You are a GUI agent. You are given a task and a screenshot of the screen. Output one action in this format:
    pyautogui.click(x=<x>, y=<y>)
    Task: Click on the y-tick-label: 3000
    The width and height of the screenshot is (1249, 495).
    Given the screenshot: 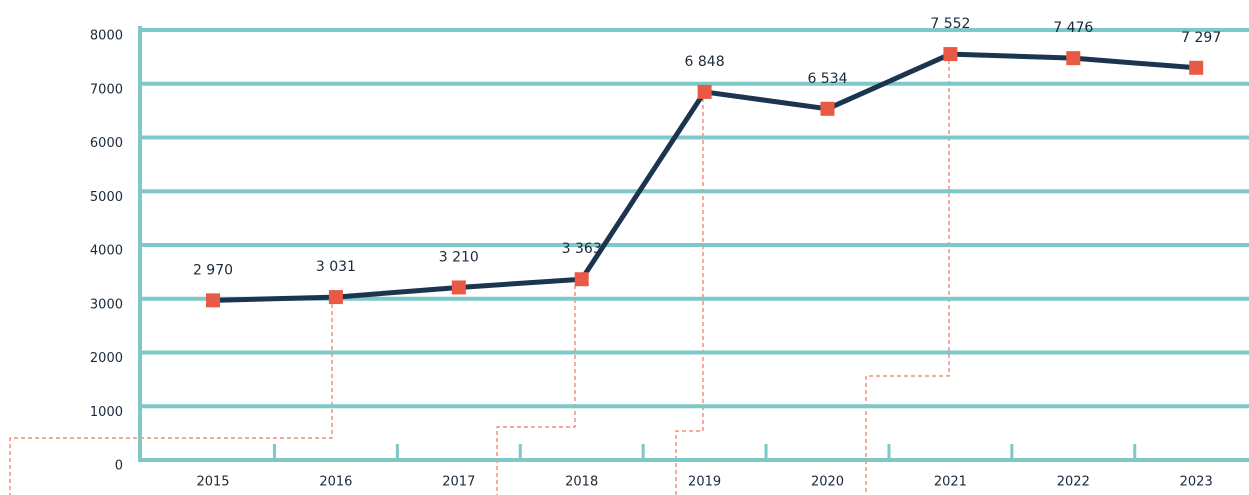 What is the action you would take?
    pyautogui.click(x=106, y=304)
    